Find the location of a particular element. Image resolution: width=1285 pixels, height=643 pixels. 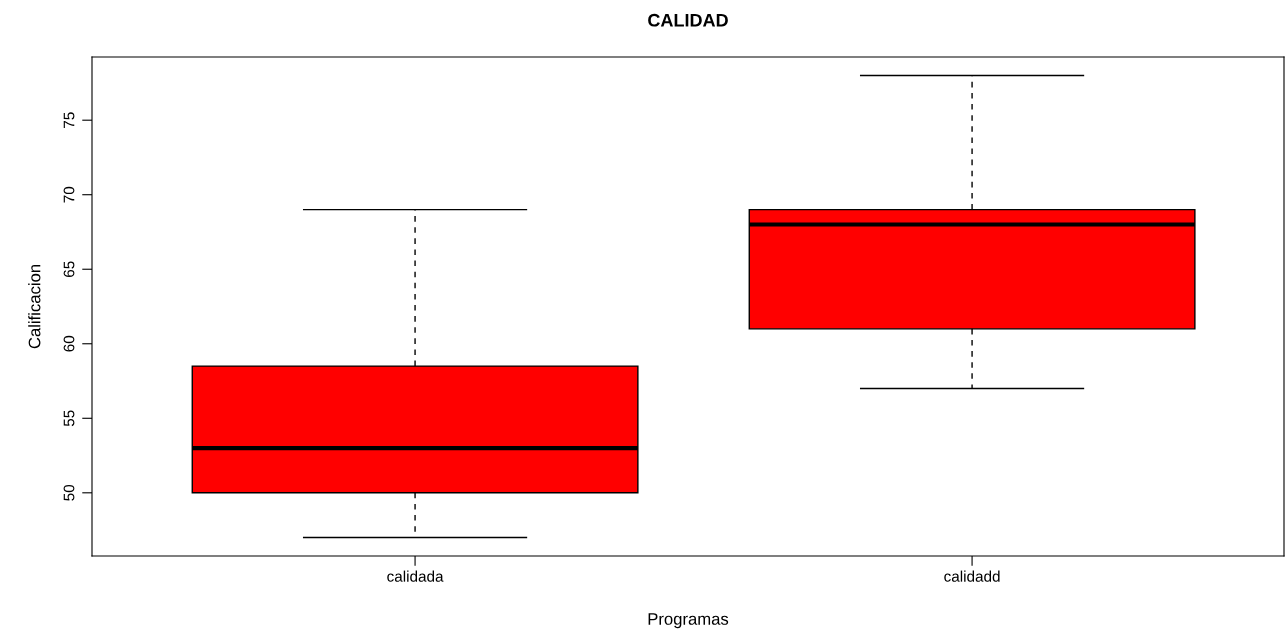

chart-title: CALIDAD is located at coordinates (688, 20).